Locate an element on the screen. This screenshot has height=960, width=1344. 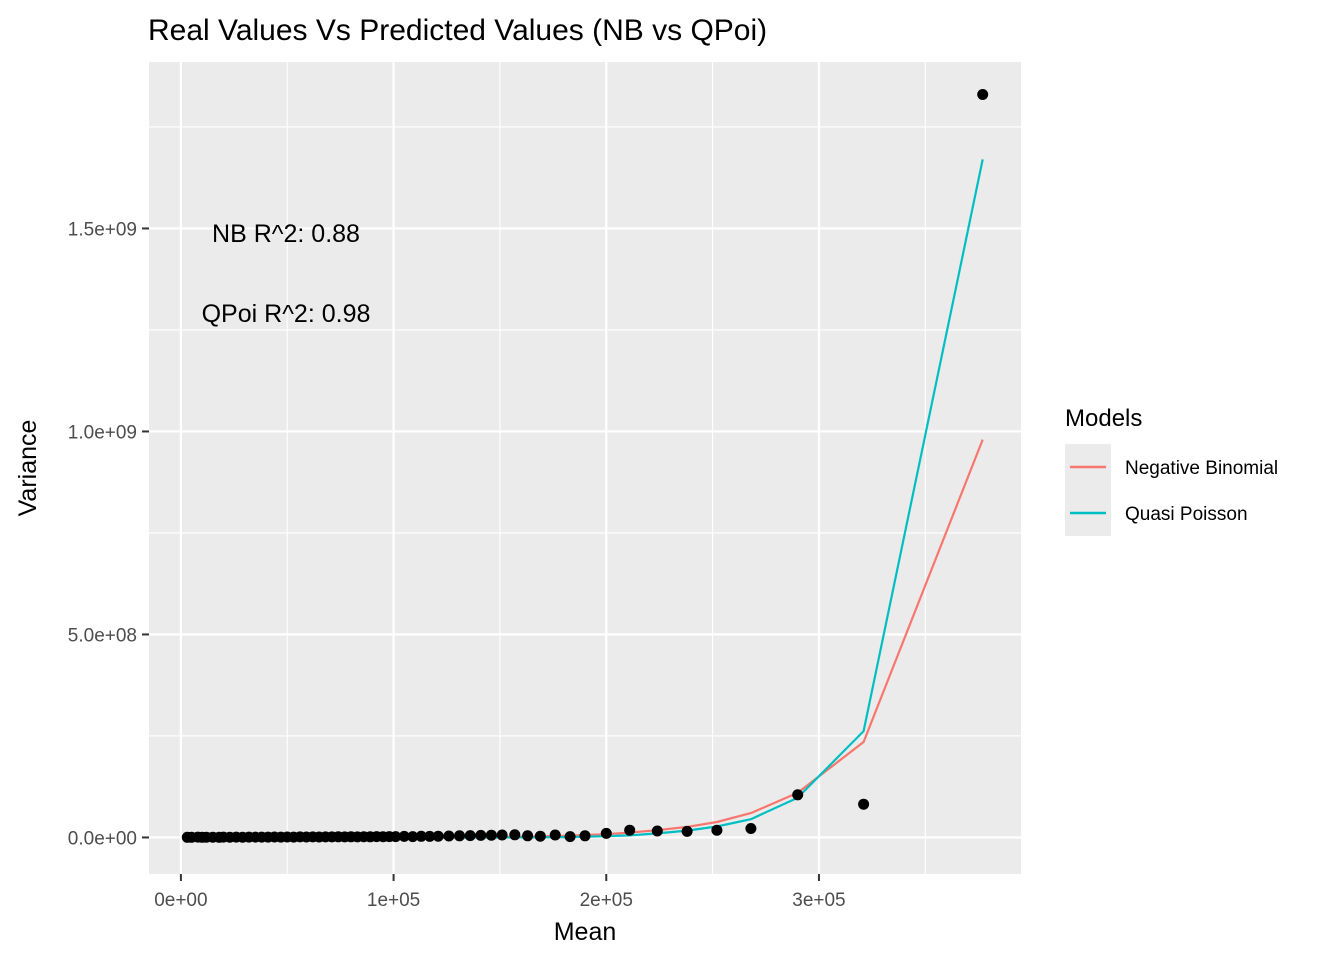
y-tick-label: 1.5e+09 is located at coordinates (102, 229).